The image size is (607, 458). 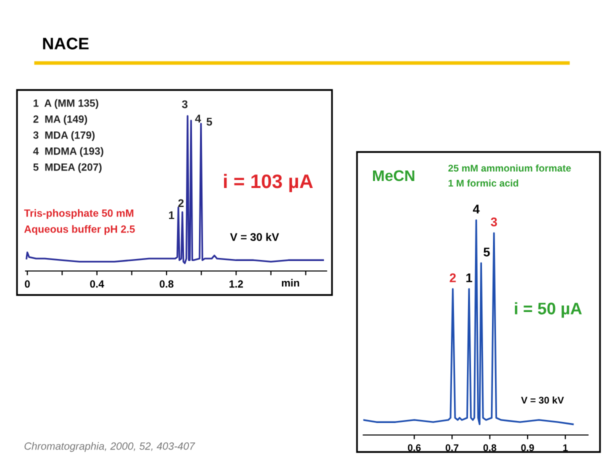 I want to click on x-tick-label: 1, so click(x=565, y=448).